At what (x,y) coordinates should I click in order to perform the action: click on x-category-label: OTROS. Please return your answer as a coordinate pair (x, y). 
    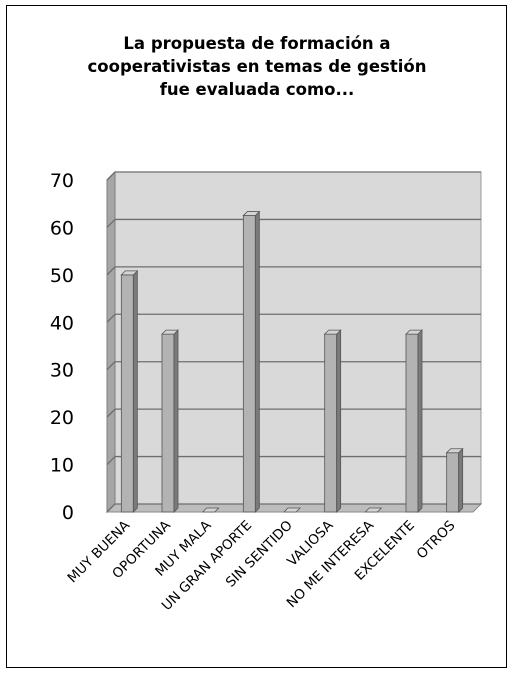
    Looking at the image, I should click on (436, 540).